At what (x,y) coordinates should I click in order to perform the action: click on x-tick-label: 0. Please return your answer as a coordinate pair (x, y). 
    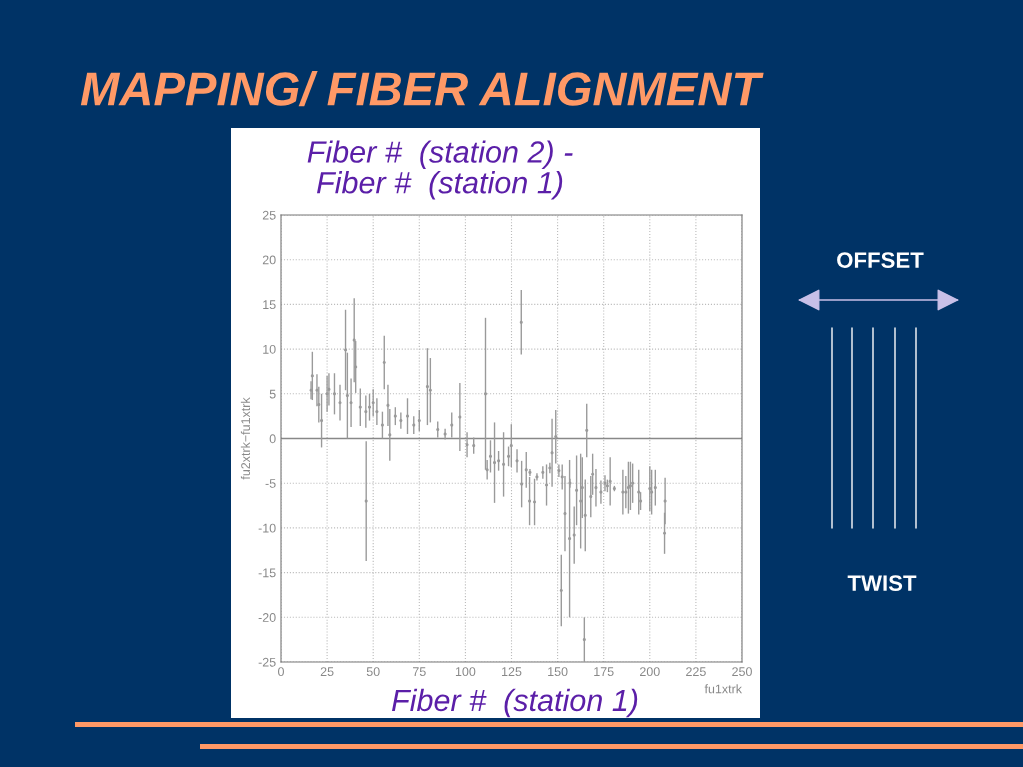
    Looking at the image, I should click on (281, 672).